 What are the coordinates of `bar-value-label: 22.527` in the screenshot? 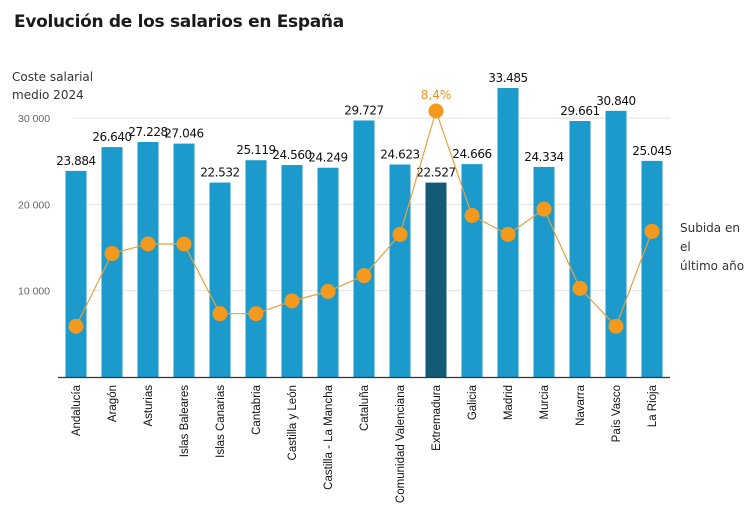 It's located at (436, 173).